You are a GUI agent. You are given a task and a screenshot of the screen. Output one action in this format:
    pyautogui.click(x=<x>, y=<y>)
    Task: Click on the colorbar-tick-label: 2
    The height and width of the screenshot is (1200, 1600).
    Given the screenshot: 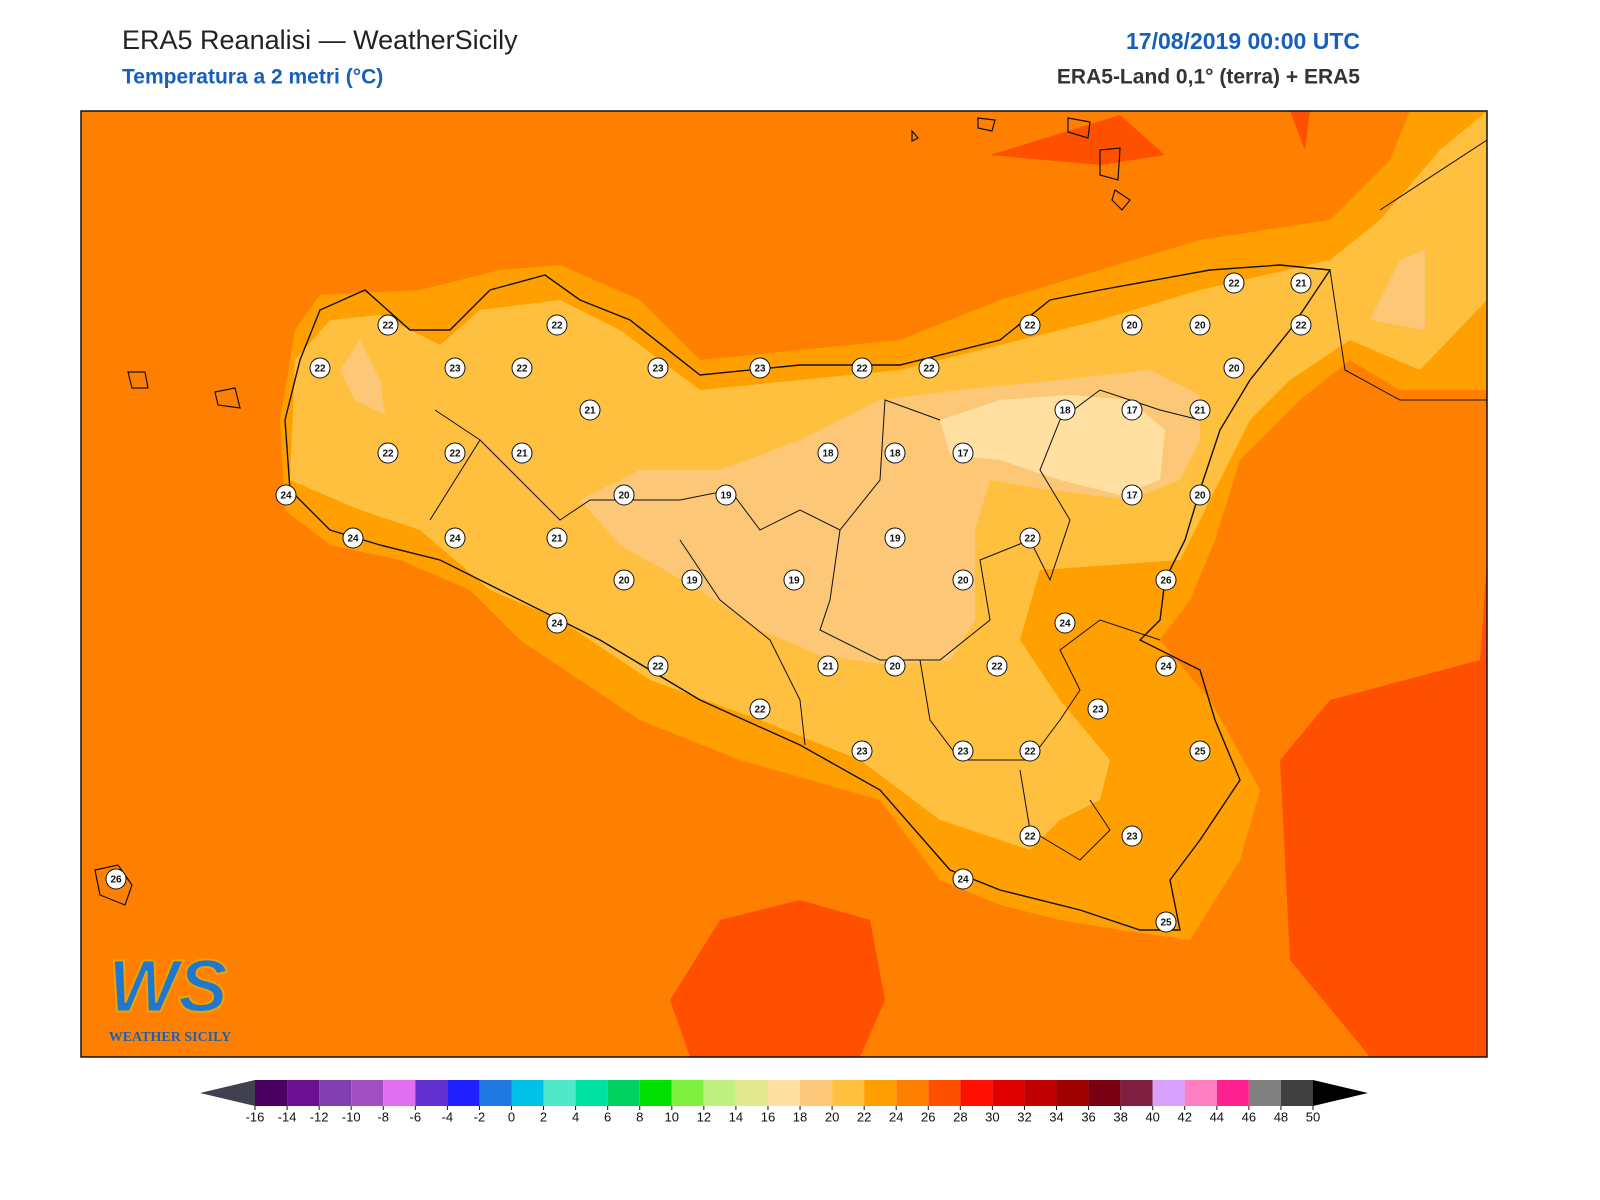 What is the action you would take?
    pyautogui.click(x=543, y=1116)
    